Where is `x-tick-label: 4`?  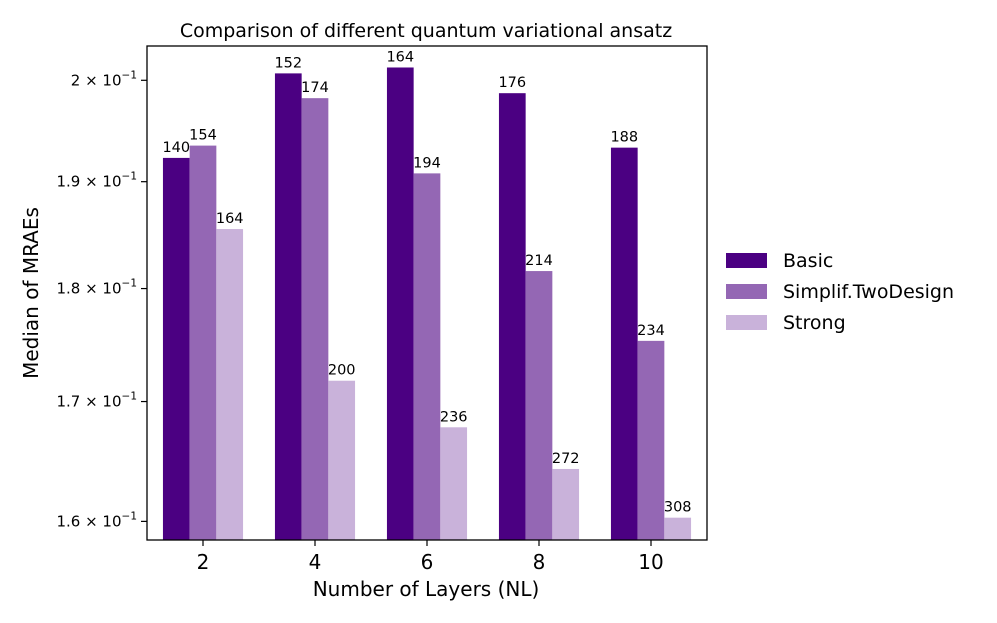 x-tick-label: 4 is located at coordinates (315, 562).